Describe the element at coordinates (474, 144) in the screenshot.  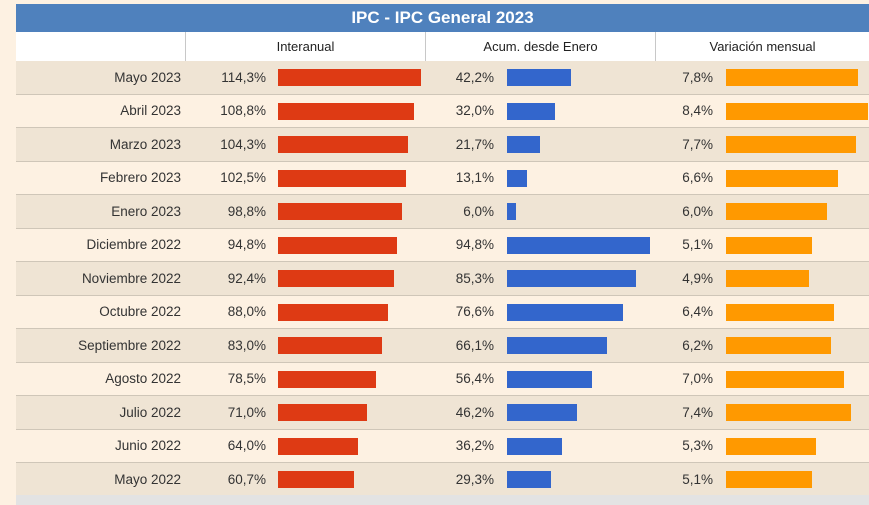
I see `acumulado-value-label: 21,7%` at that location.